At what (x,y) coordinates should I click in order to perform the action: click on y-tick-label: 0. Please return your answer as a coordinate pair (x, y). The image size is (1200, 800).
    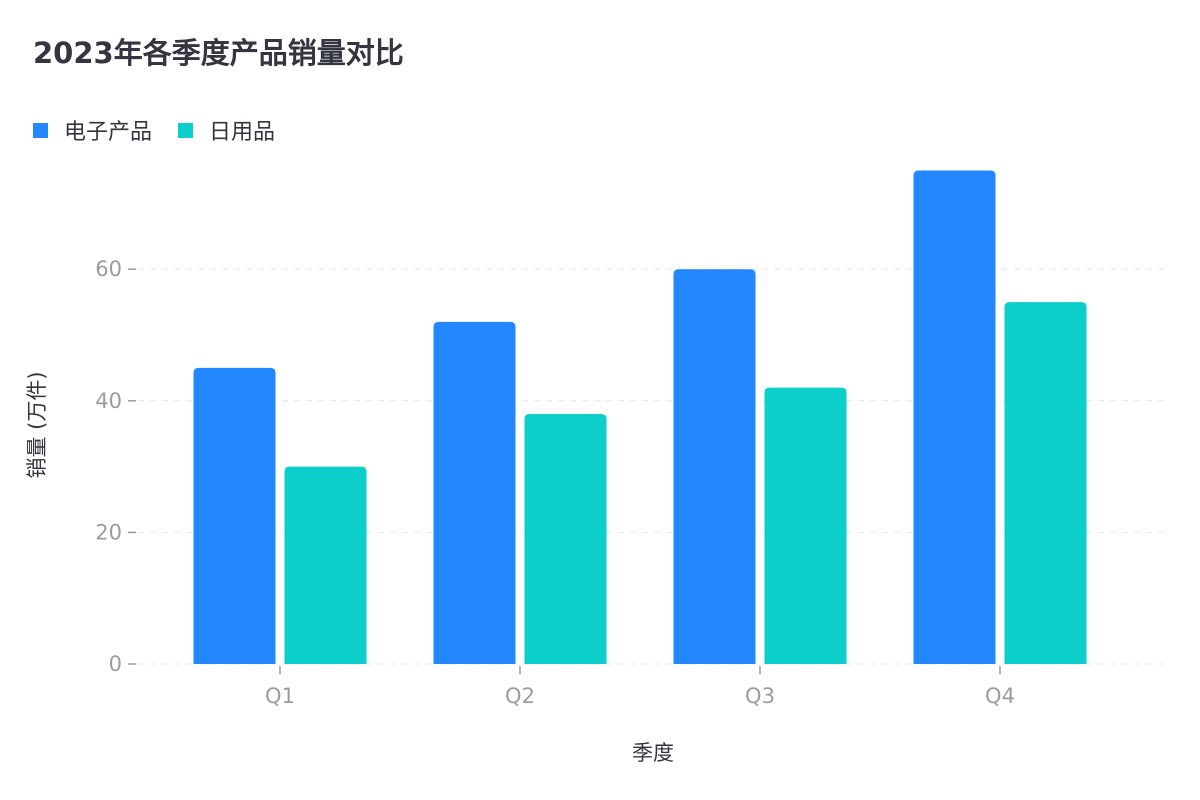
    Looking at the image, I should click on (115, 664).